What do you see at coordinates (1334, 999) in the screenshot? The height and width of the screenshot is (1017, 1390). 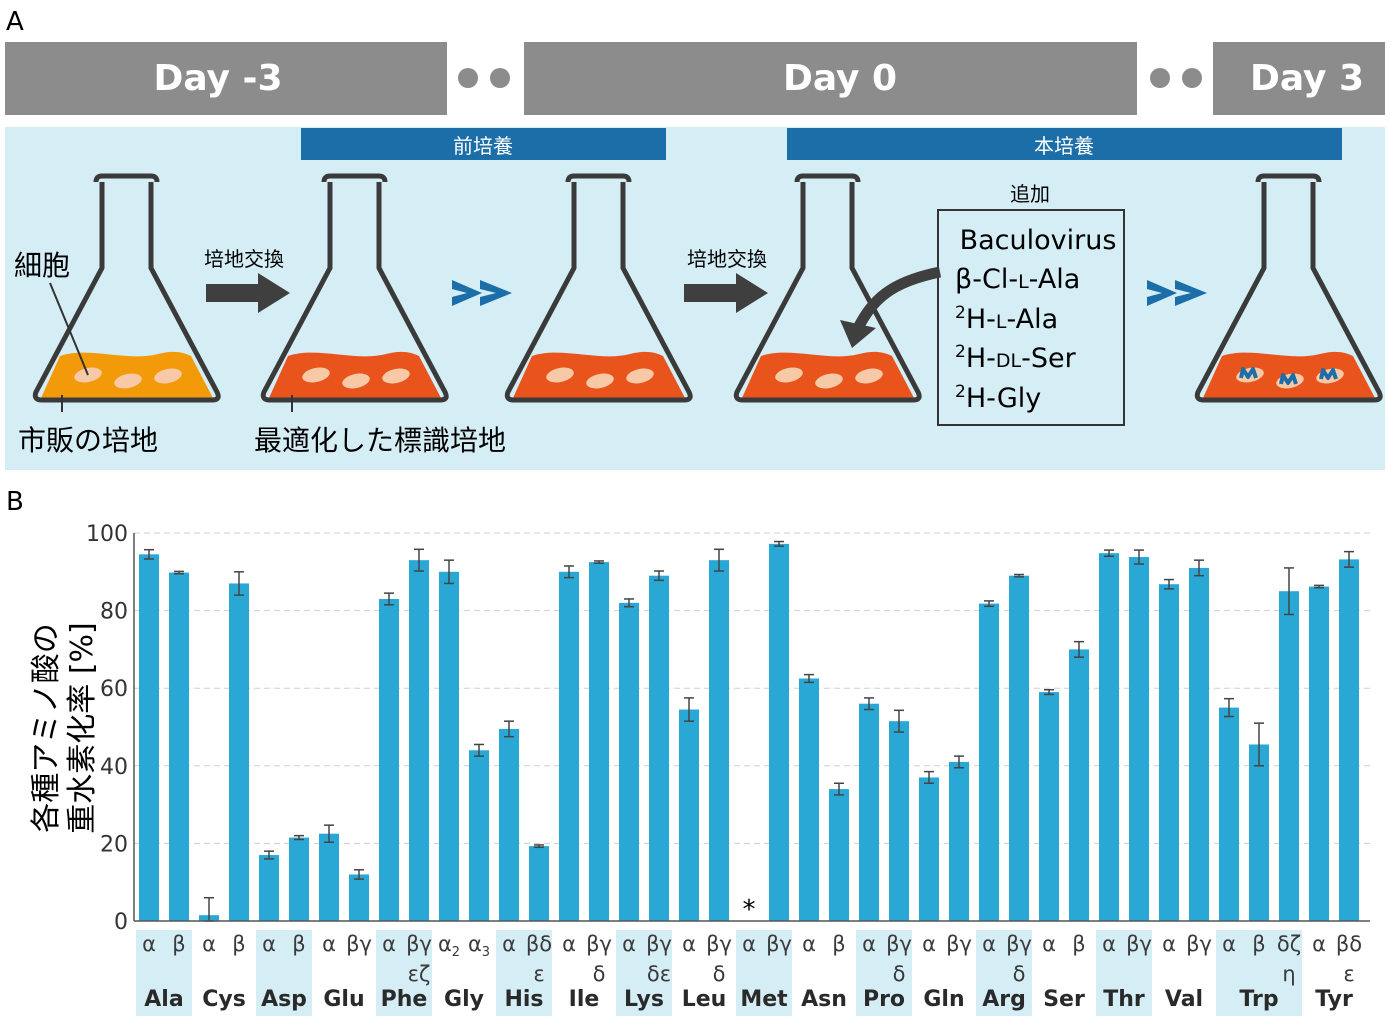 I see `amino-acid-label: Tyr` at bounding box center [1334, 999].